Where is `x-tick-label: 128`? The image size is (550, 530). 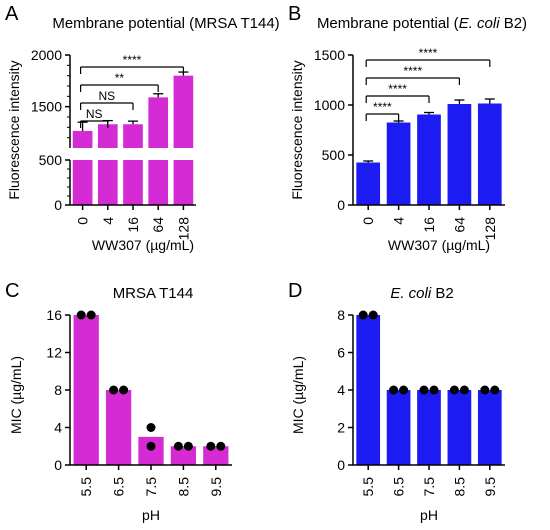 x-tick-label: 128 is located at coordinates (490, 229).